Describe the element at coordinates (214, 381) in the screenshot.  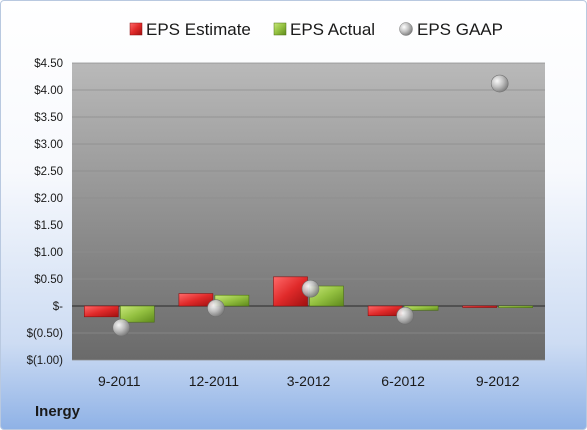
I see `x-tick-label: 12-2011` at that location.